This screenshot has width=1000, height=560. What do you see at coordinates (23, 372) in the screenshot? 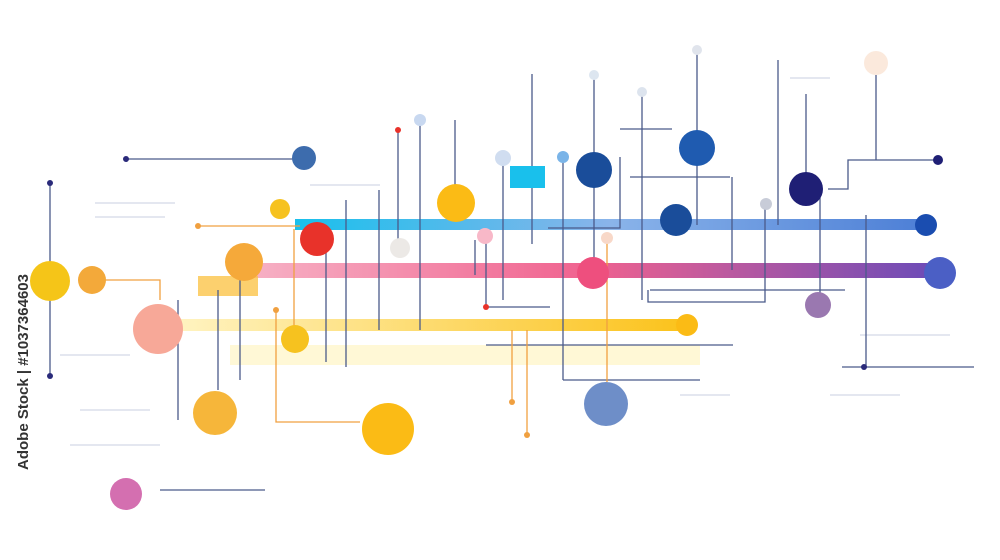
I see `watermark: Adobe Stock | #1037364603` at bounding box center [23, 372].